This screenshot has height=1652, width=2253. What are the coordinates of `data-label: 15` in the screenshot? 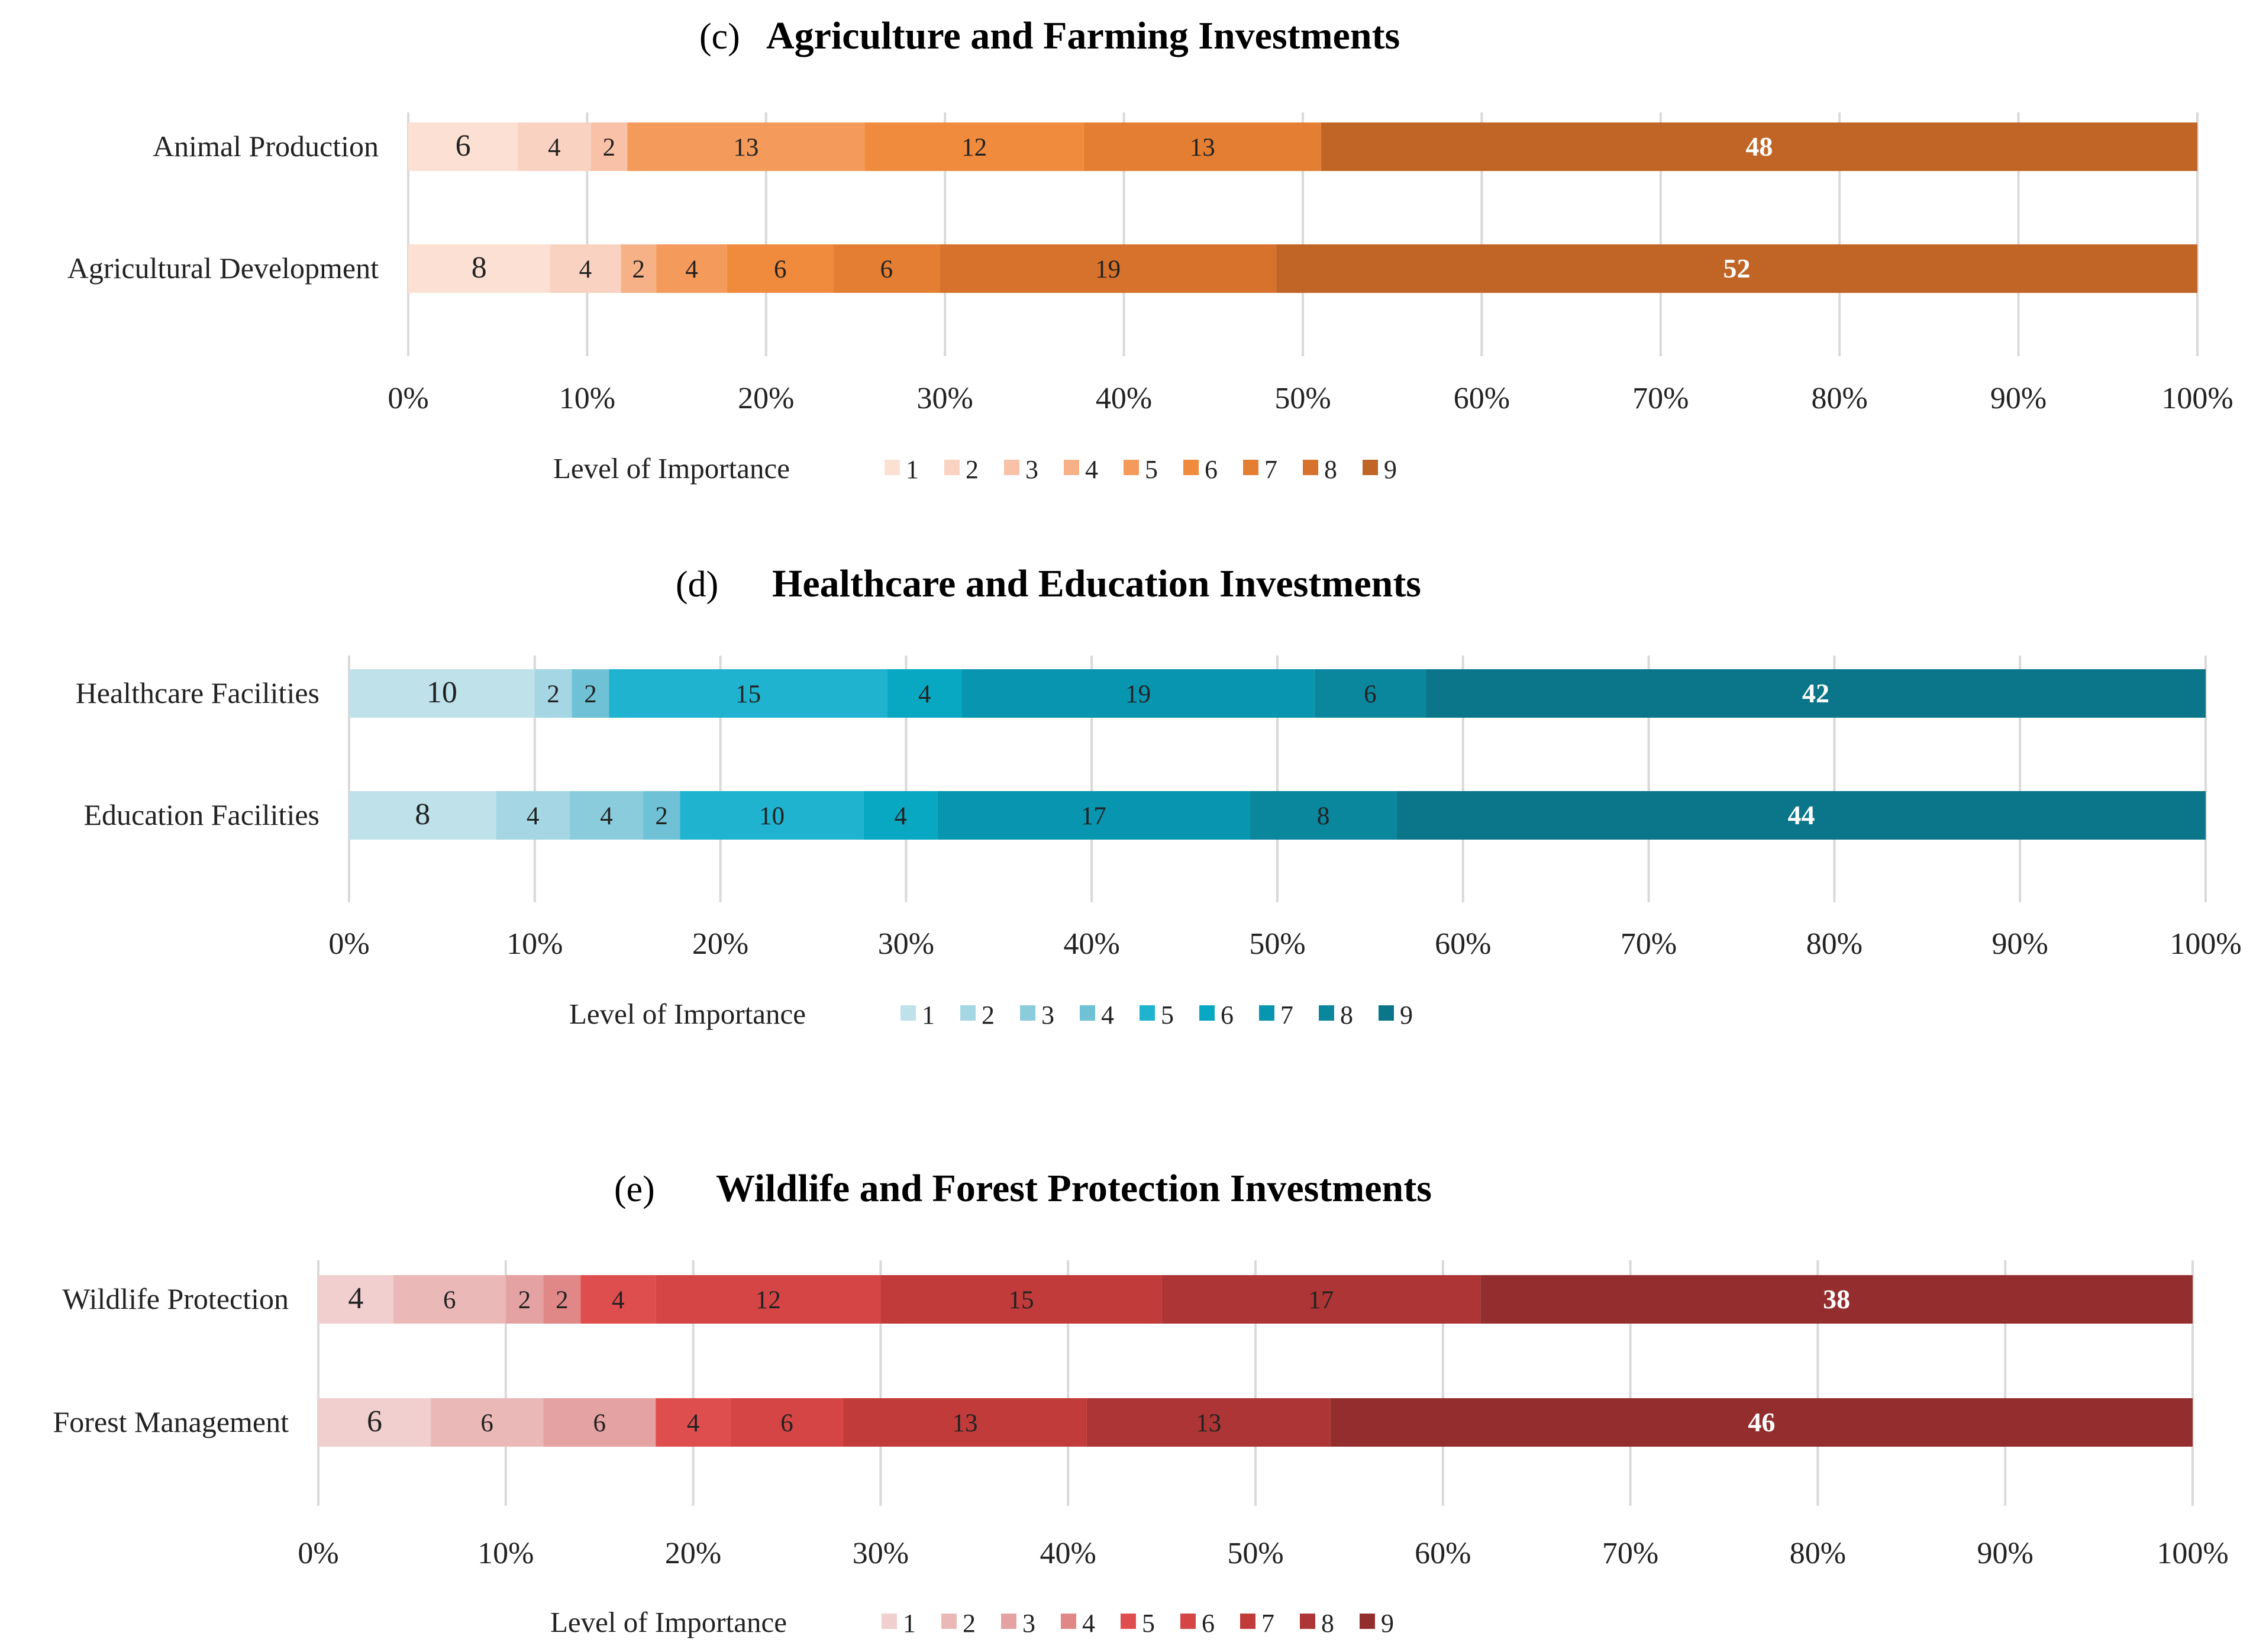 It's located at (748, 694).